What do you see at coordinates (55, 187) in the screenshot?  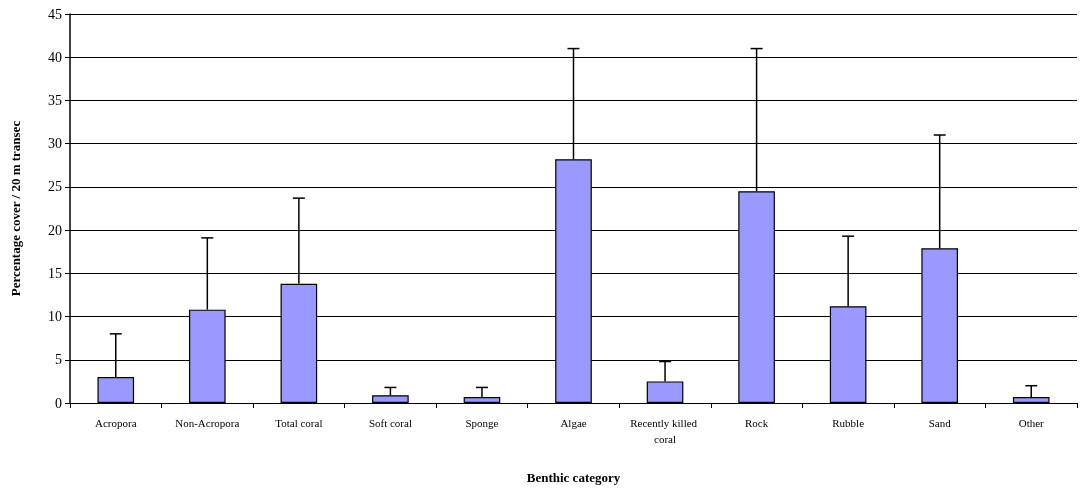 I see `y-tick-label: 25` at bounding box center [55, 187].